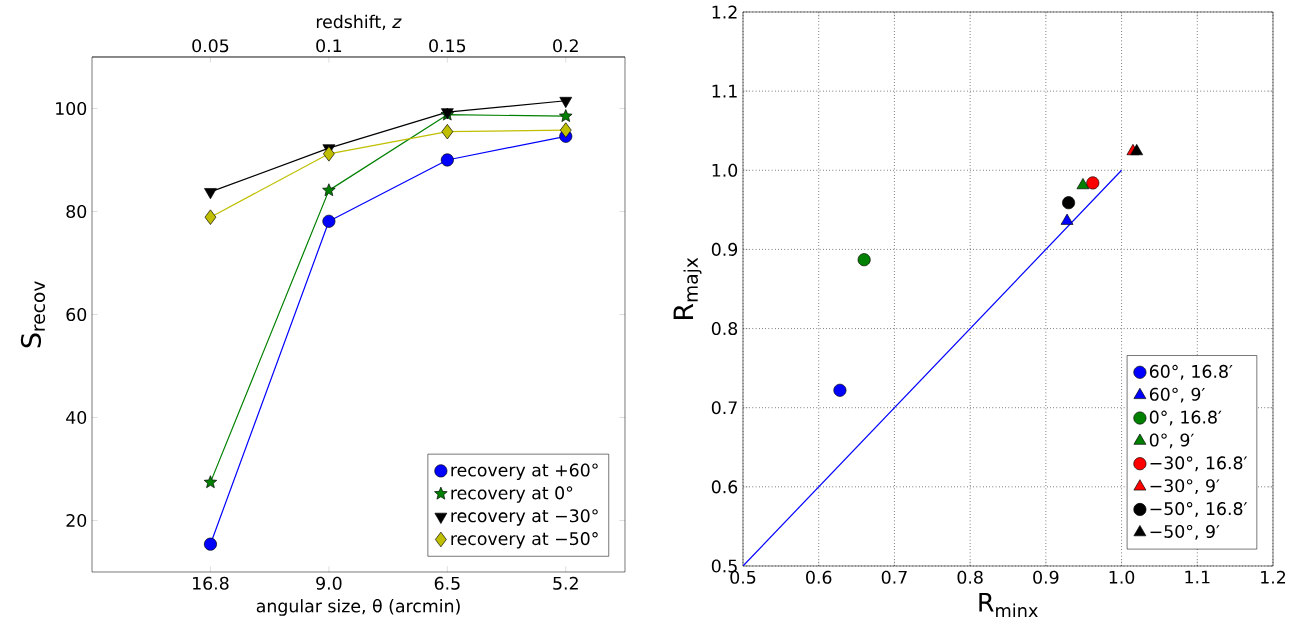 This screenshot has height=639, width=1315. Describe the element at coordinates (724, 12) in the screenshot. I see `y-tick-label: 1.2` at that location.